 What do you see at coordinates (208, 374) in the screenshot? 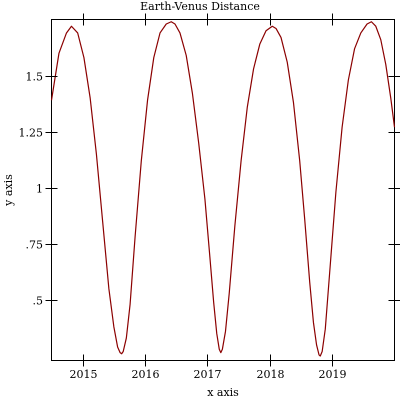
I see `x-tick-label: 2017` at bounding box center [208, 374].